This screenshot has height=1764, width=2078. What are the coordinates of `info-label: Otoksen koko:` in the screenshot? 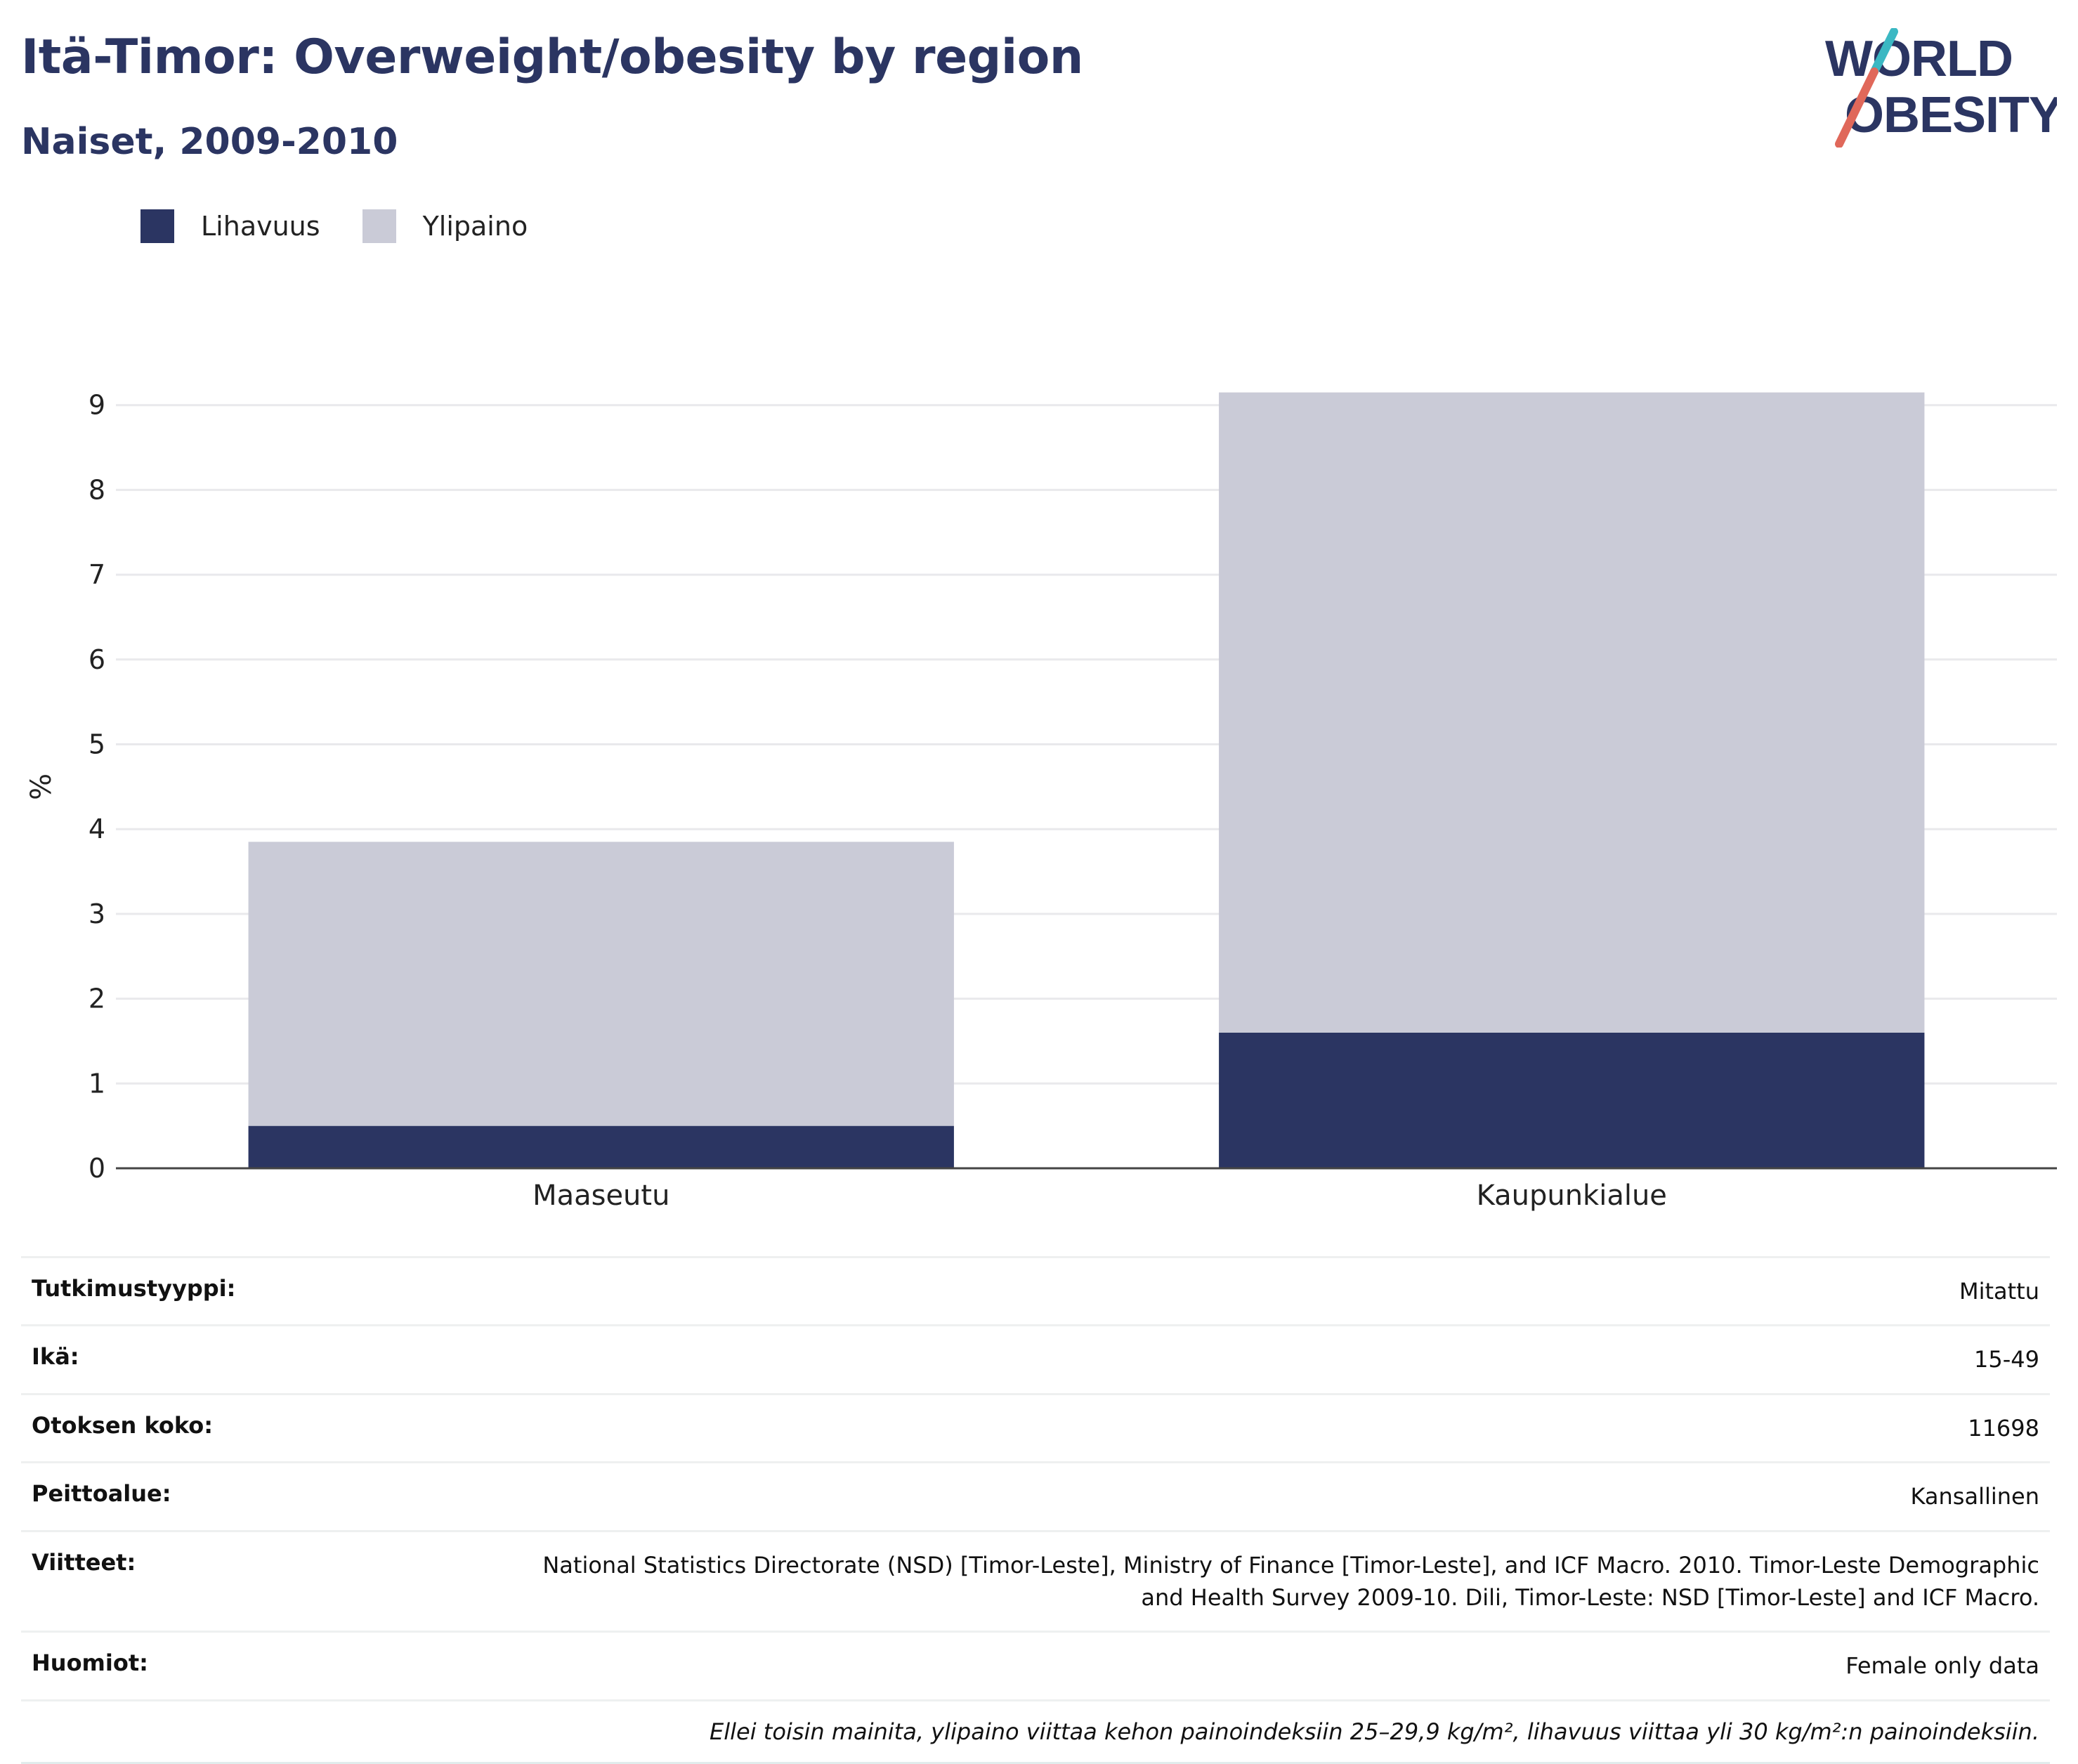 It's located at (123, 1425).